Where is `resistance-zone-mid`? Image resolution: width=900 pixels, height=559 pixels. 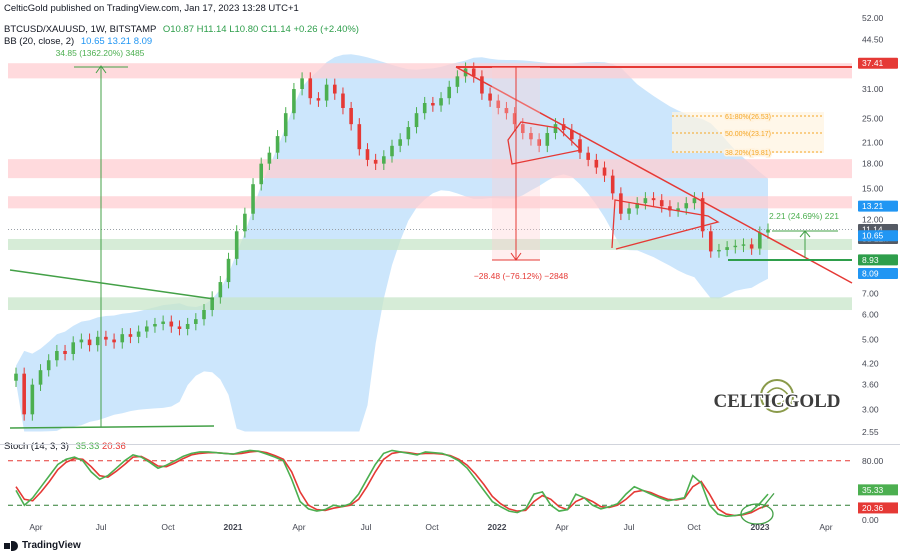 resistance-zone-mid is located at coordinates (430, 169).